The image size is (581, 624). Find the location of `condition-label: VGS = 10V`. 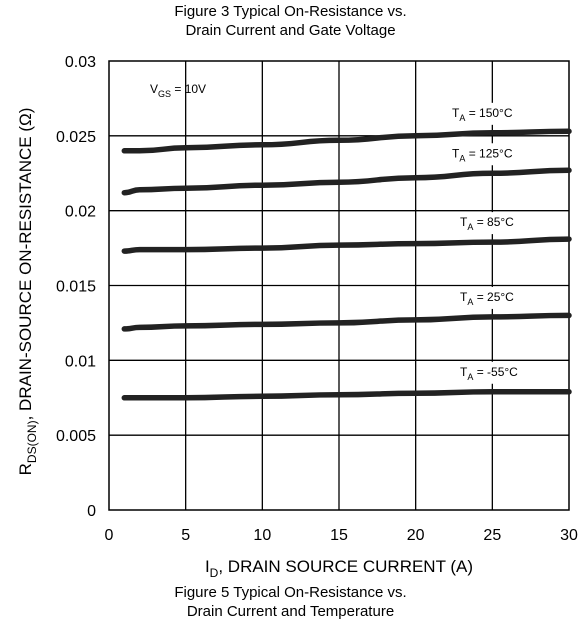

condition-label: VGS = 10V is located at coordinates (178, 90).